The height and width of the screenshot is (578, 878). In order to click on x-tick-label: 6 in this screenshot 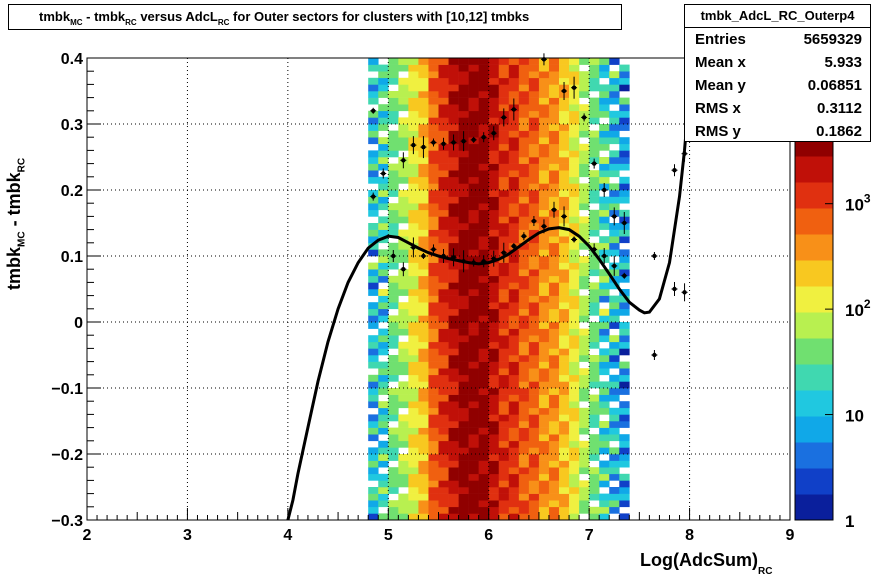, I will do `click(488, 535)`.